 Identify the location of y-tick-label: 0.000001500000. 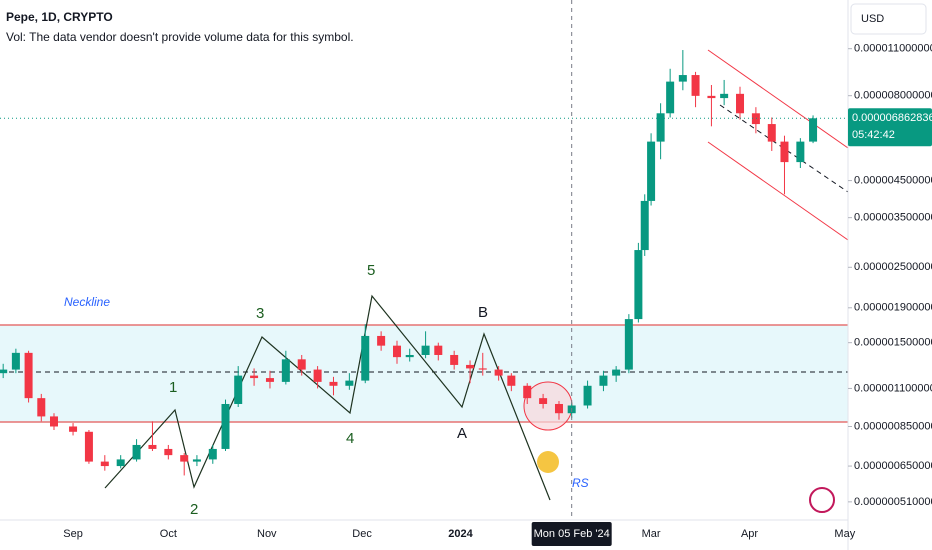
(893, 343).